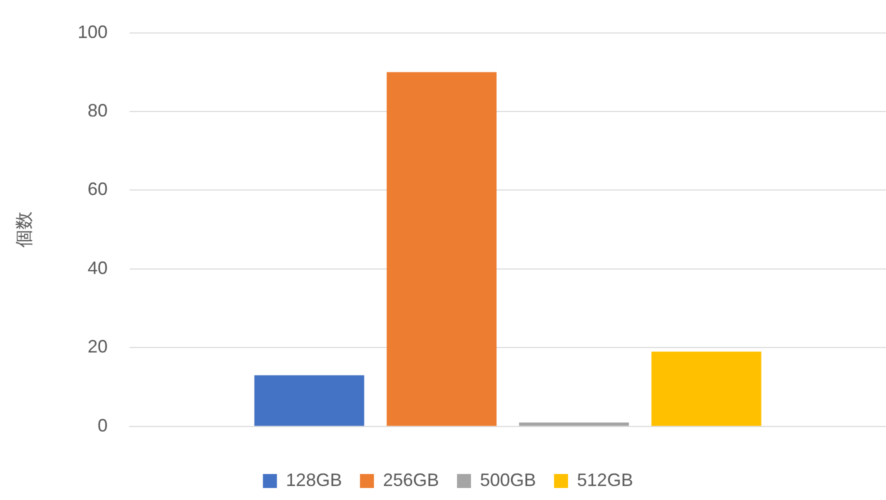 The image size is (886, 500). Describe the element at coordinates (411, 480) in the screenshot. I see `legend-label: 256GB` at that location.